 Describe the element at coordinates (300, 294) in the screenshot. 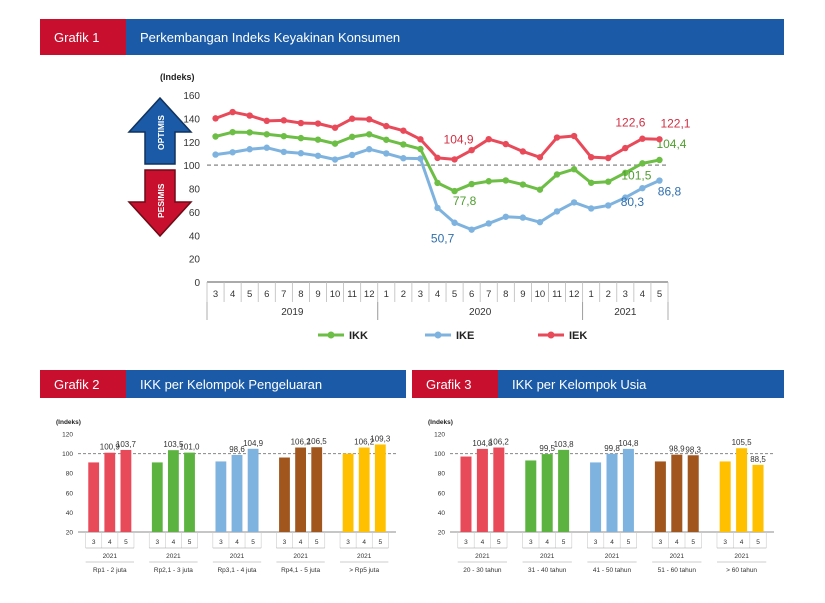

I see `x-tick-label: 8` at that location.